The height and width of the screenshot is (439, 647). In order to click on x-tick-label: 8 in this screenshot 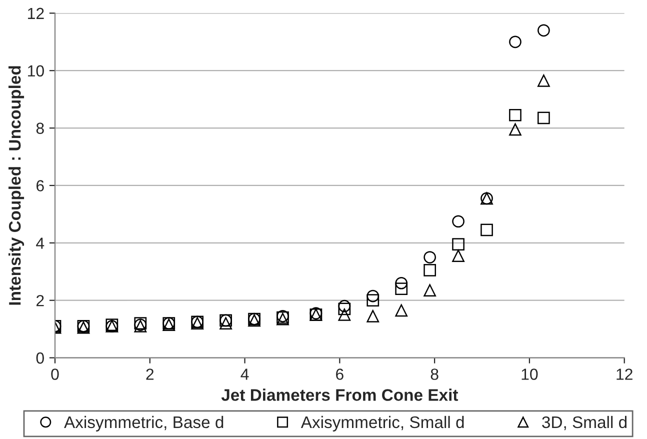, I will do `click(434, 374)`.